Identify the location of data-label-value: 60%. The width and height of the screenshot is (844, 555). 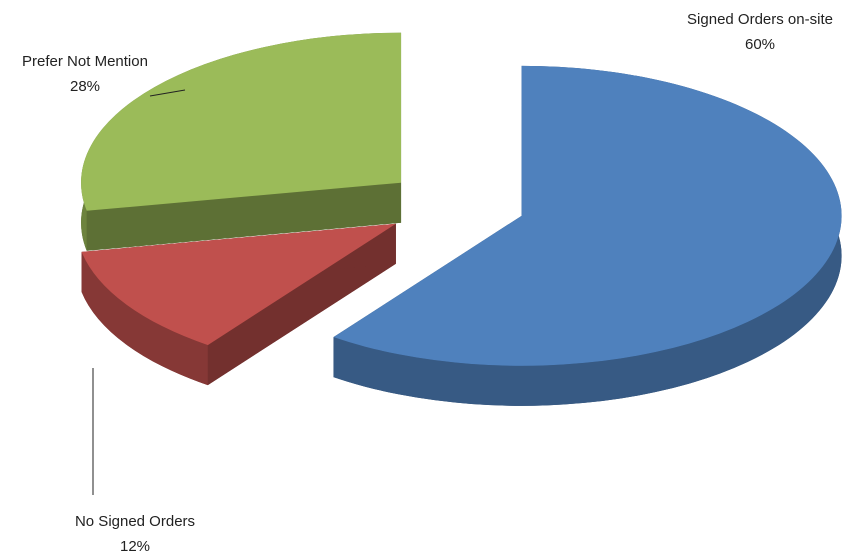
(760, 44).